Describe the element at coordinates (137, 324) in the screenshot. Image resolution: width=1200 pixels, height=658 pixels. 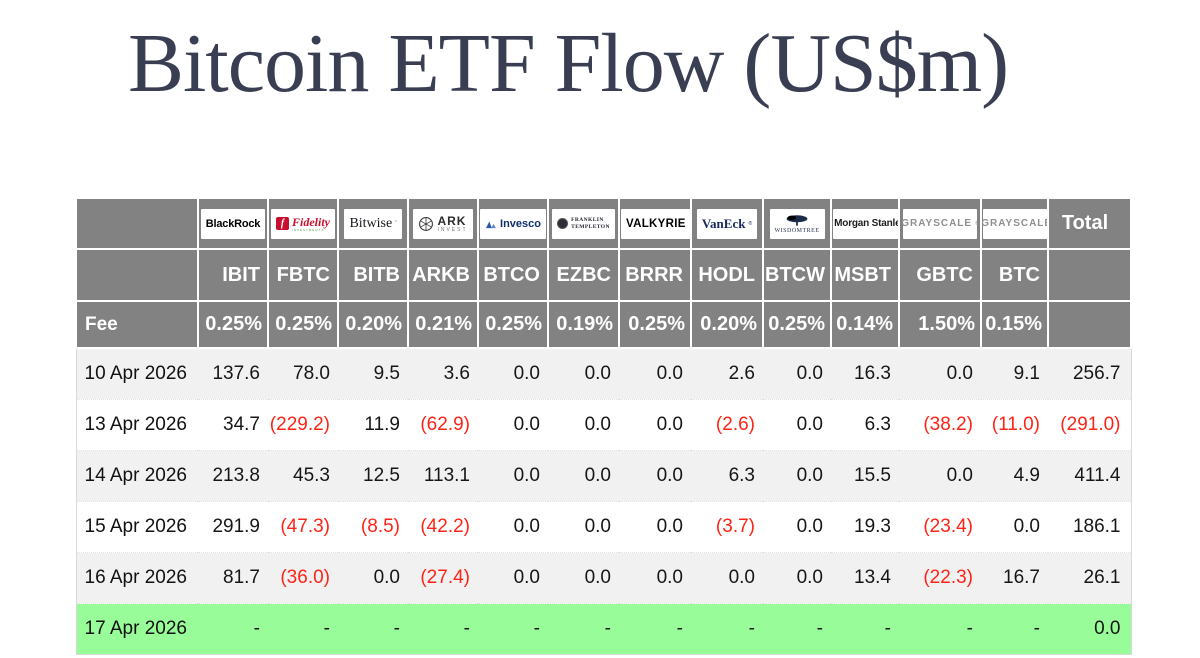
I see `fee-row-label: Fee` at that location.